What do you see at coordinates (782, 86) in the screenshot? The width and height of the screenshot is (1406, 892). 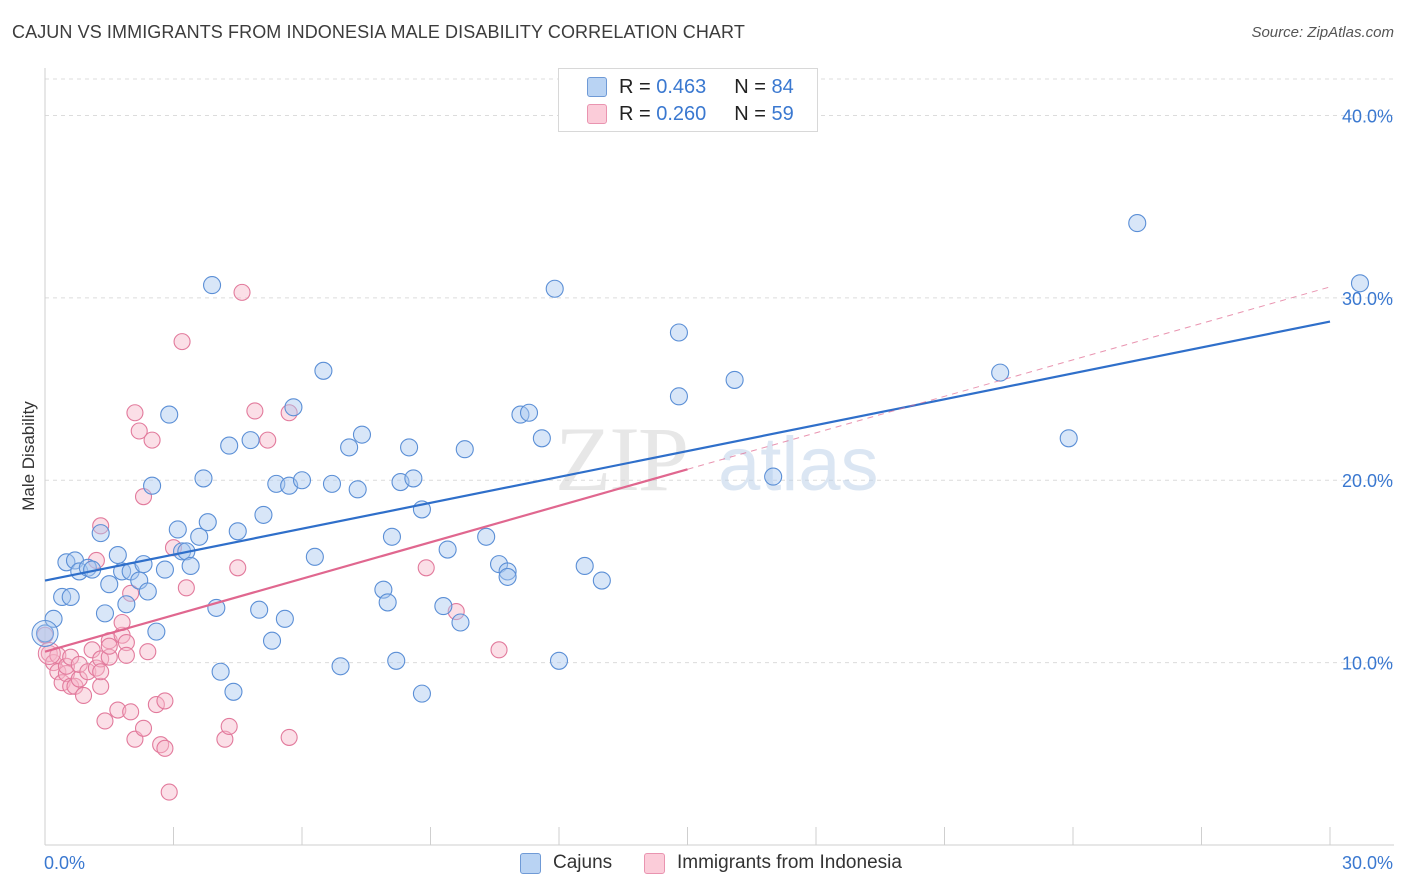 I see `legend-n-value: 84` at bounding box center [782, 86].